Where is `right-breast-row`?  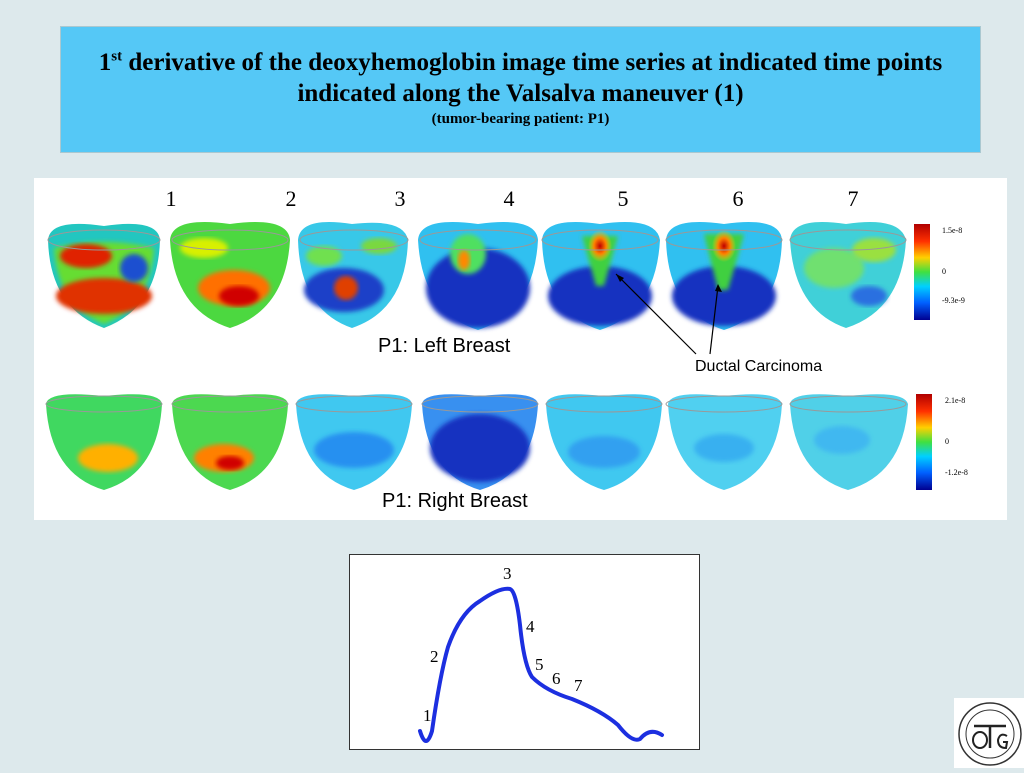
right-breast-row is located at coordinates (476, 442).